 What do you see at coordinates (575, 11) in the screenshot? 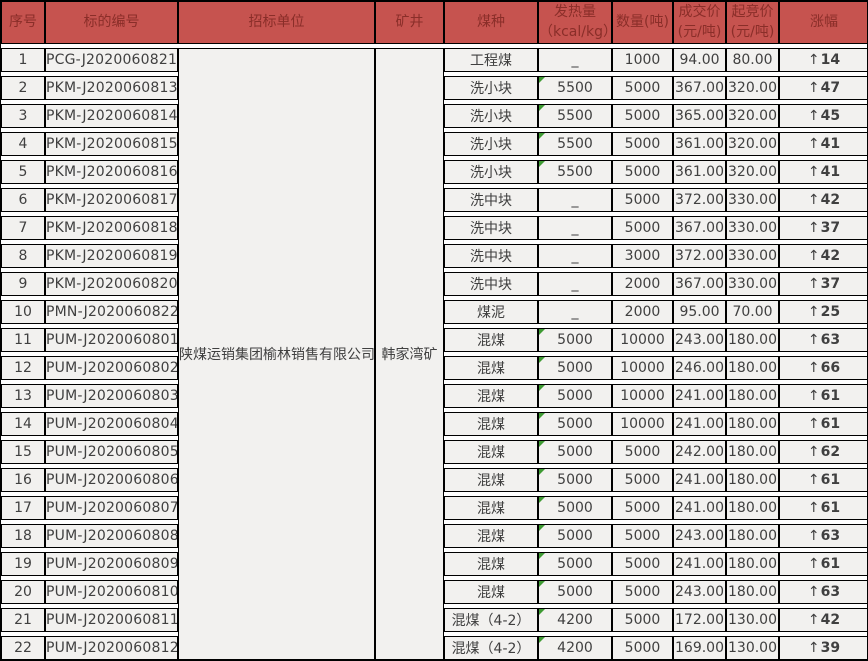
I see `col-header-label: 发热量` at bounding box center [575, 11].